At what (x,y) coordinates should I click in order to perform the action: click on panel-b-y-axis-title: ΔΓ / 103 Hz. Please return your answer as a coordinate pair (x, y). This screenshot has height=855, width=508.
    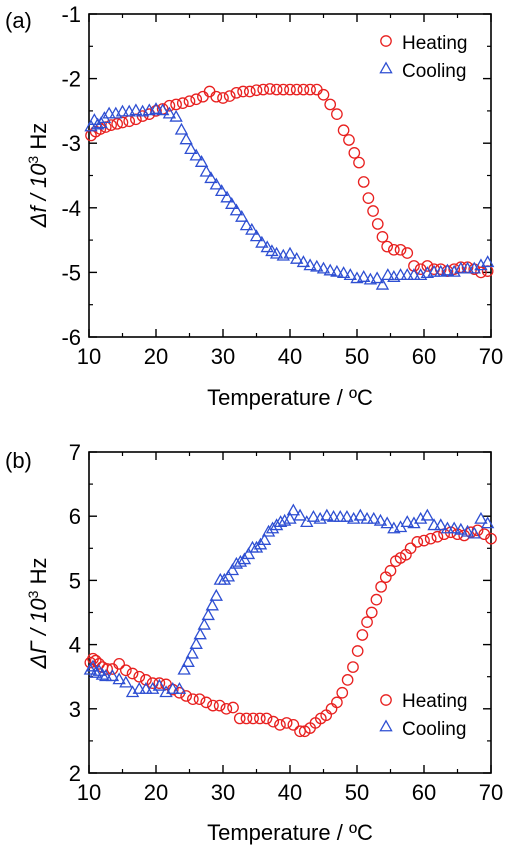
    Looking at the image, I should click on (38, 614).